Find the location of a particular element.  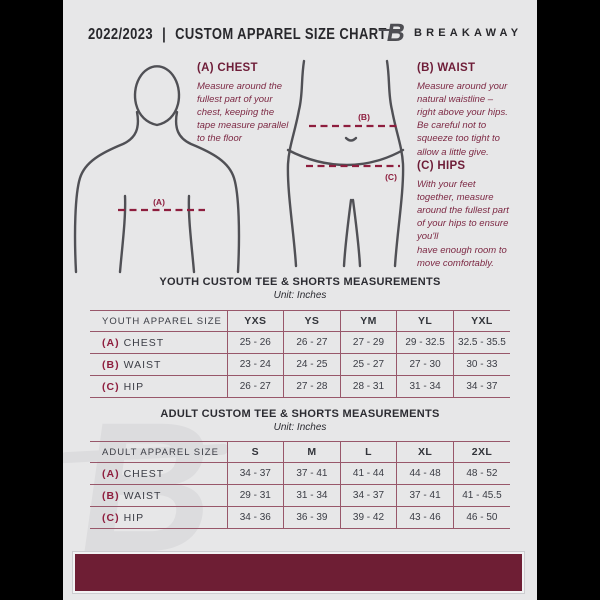

waist-heading: (B) WAIST is located at coordinates (446, 68).